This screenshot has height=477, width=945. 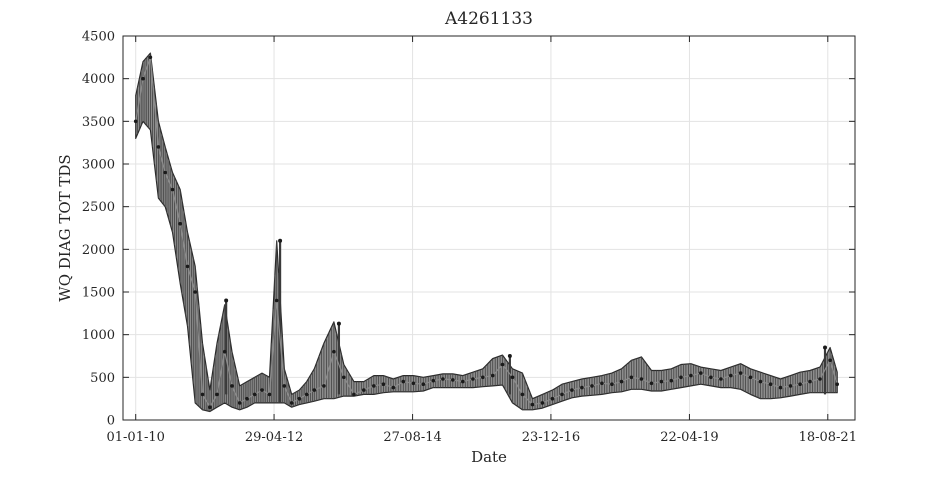 What do you see at coordinates (98, 165) in the screenshot?
I see `y-tick-label: 3000` at bounding box center [98, 165].